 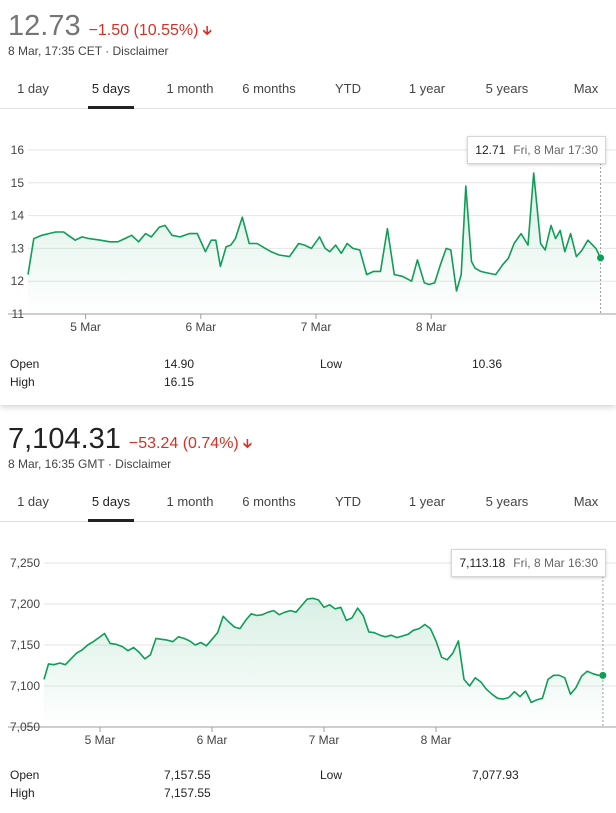 I want to click on low-value: 7,077.93, so click(x=495, y=775).